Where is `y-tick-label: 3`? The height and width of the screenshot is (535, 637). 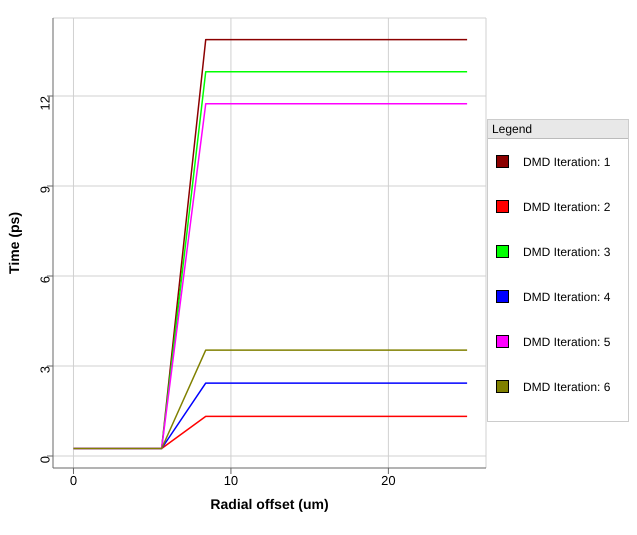
y-tick-label: 3 is located at coordinates (45, 370).